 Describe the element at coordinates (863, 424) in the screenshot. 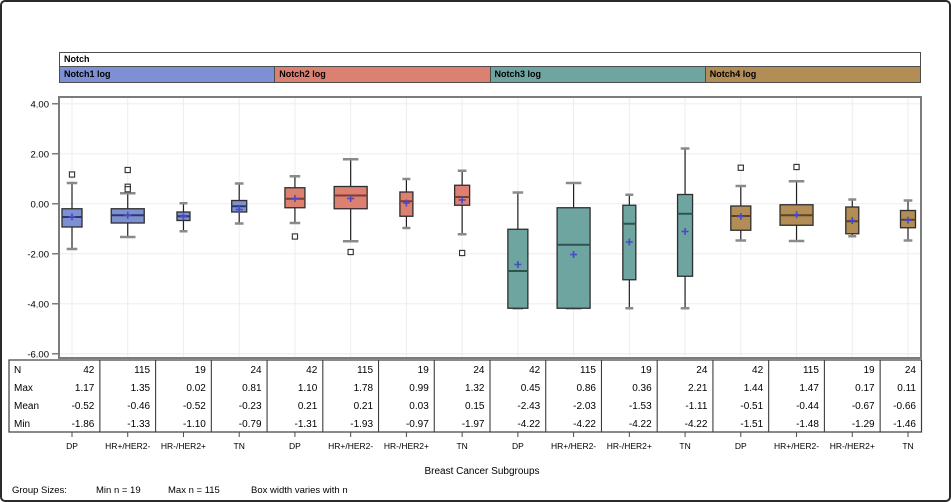

I see `stats-cell: -1.29` at that location.